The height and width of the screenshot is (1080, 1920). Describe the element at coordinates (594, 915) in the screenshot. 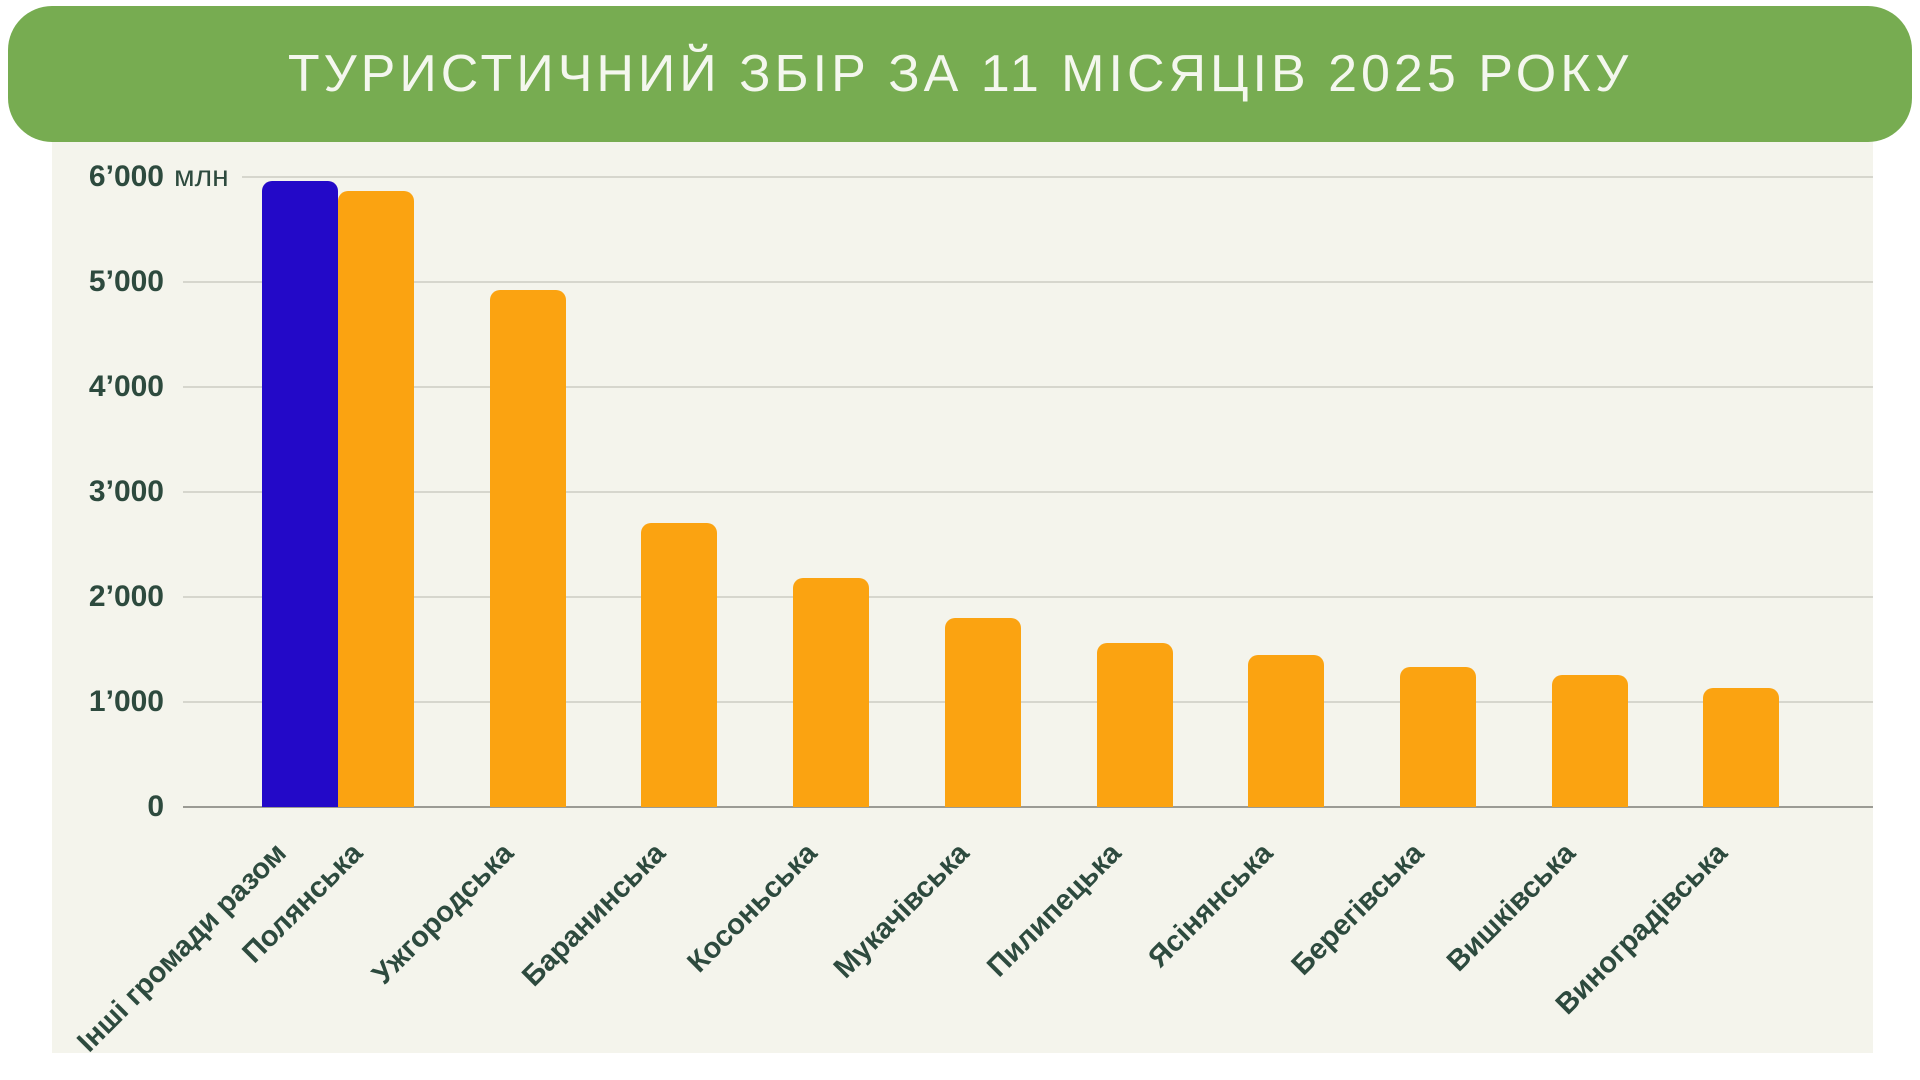

I see `x-tick-label-Баранинська: Баранинська` at that location.